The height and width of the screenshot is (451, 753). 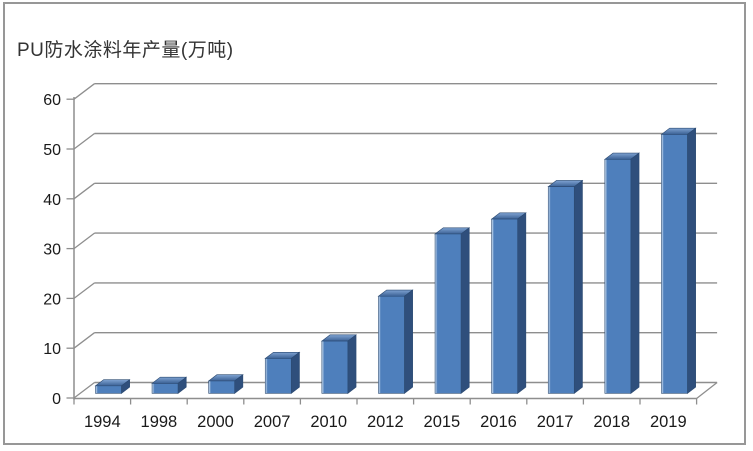 I want to click on bar-1994, so click(x=112, y=386).